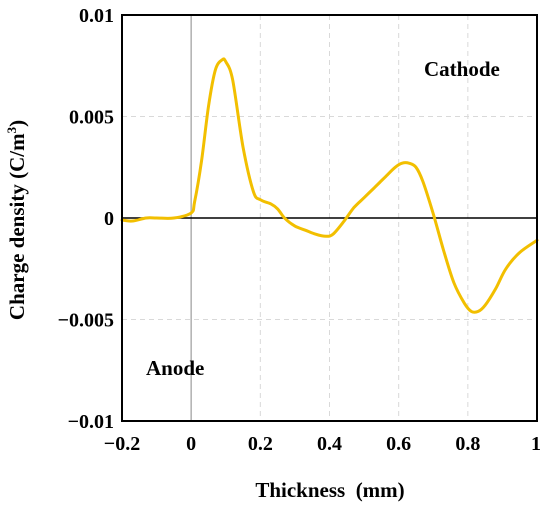  What do you see at coordinates (11, 129) in the screenshot?
I see `y-axis-title-sup: 3` at bounding box center [11, 129].